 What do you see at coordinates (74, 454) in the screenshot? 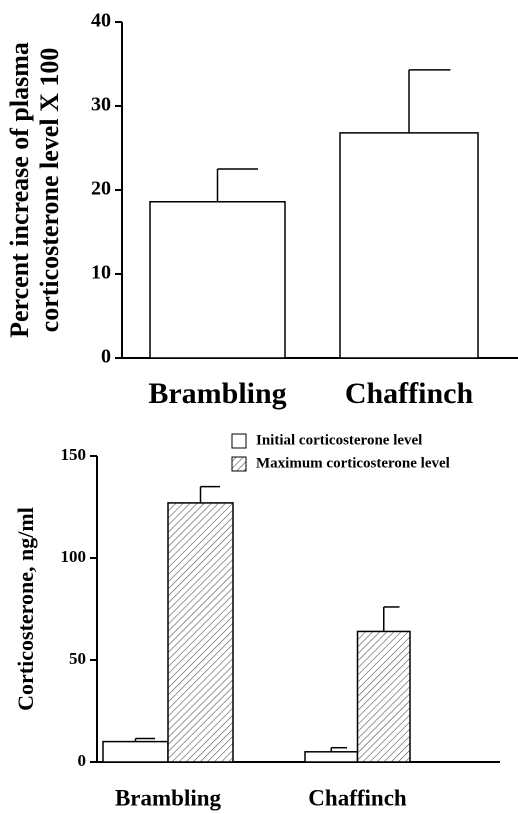
I see `y-tick-label: 150` at bounding box center [74, 454].